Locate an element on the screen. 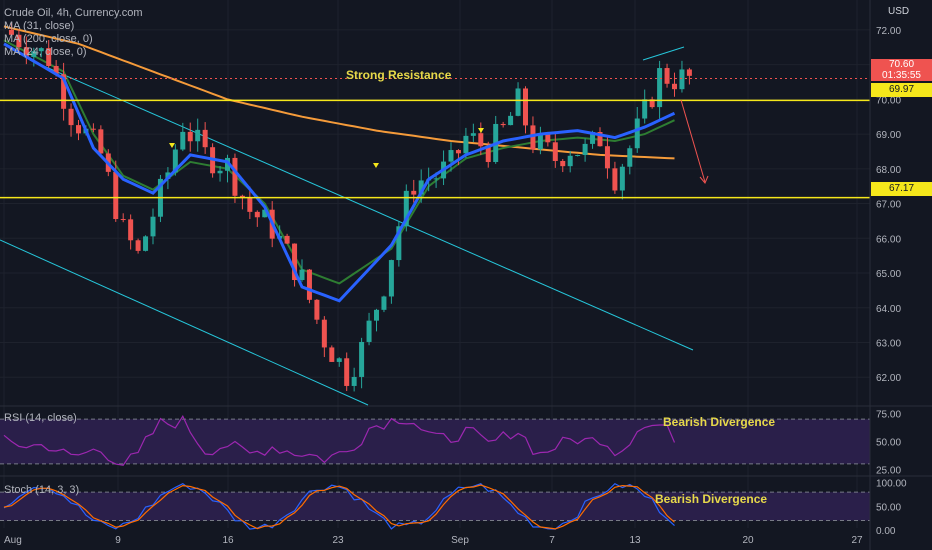  rsi-band is located at coordinates (435, 441).